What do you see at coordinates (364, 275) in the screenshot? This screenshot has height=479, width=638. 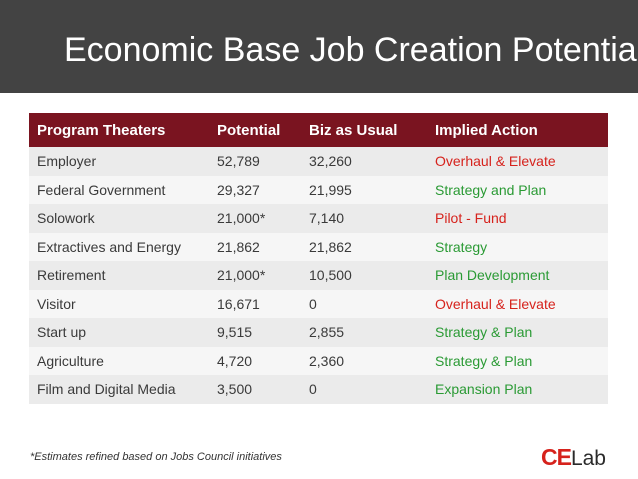 I see `cell-biz-as-usual: 10,500` at bounding box center [364, 275].